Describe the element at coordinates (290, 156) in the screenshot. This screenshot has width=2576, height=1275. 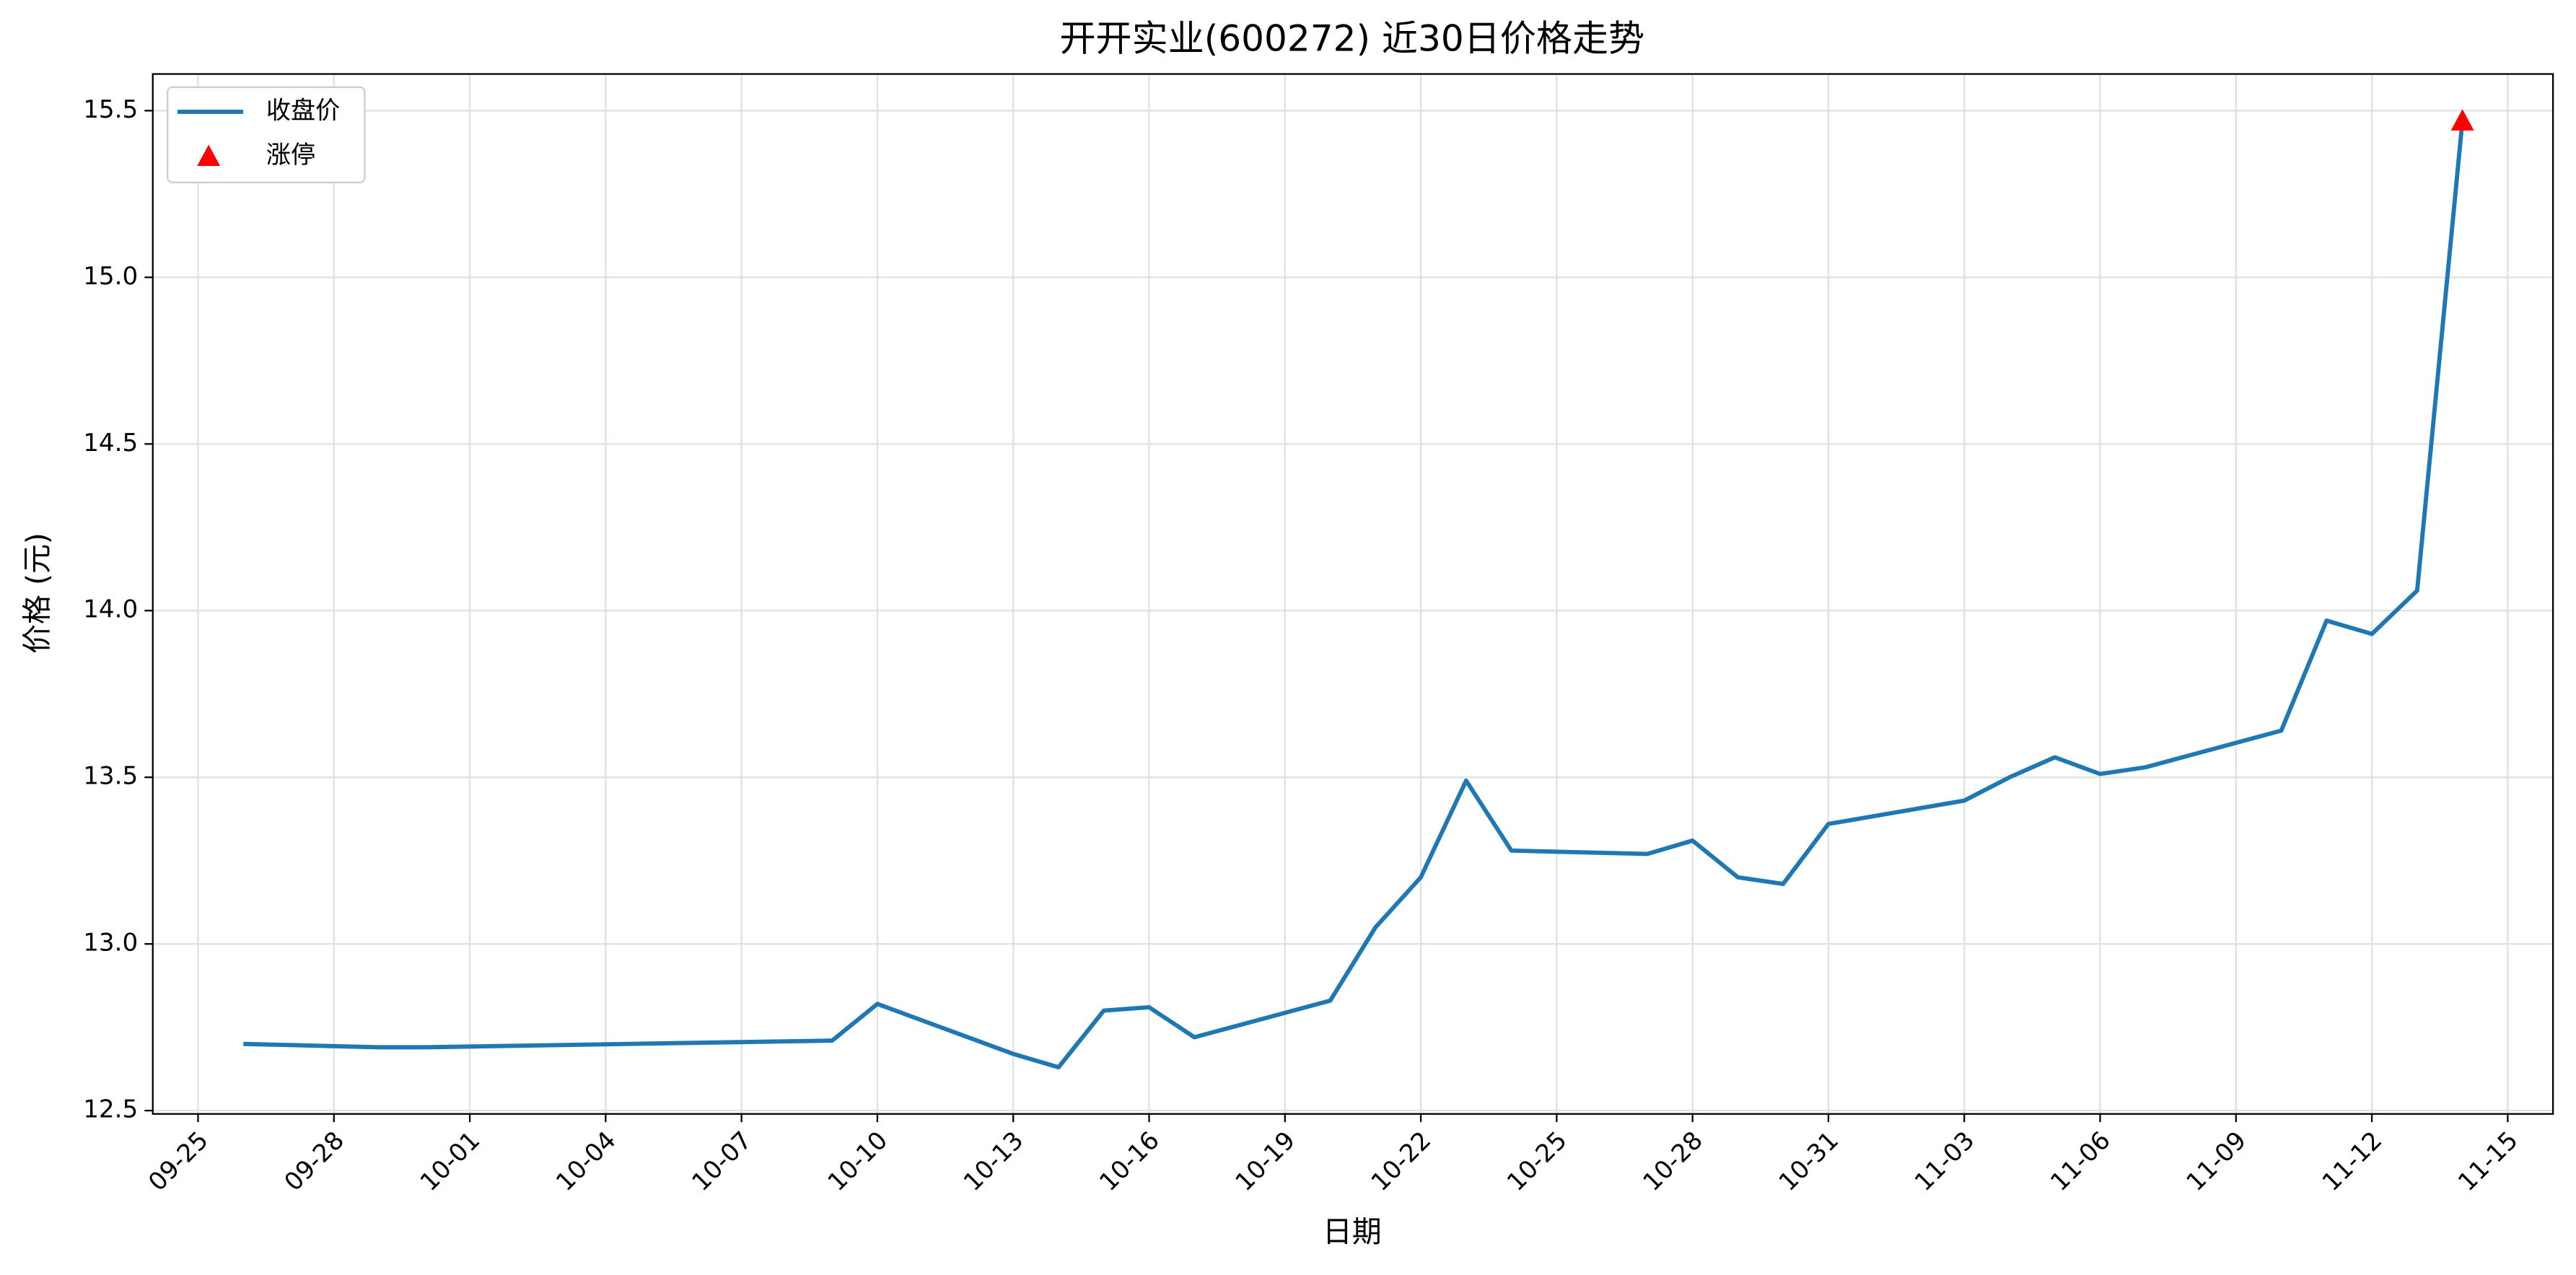
I see `legend-label: 涨停` at that location.